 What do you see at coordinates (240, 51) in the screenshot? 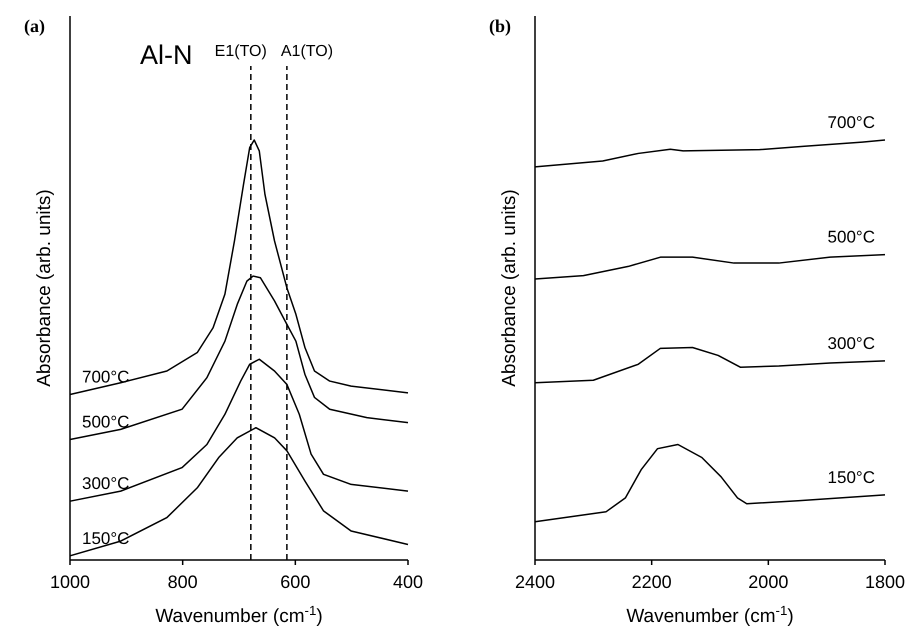
I see `ref-line-label: E1(TO)` at bounding box center [240, 51].